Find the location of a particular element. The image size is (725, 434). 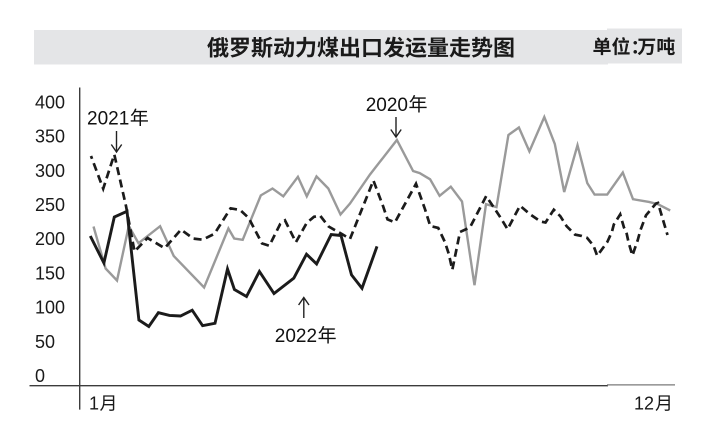

svg-text: 2021 is located at coordinates (108, 119).